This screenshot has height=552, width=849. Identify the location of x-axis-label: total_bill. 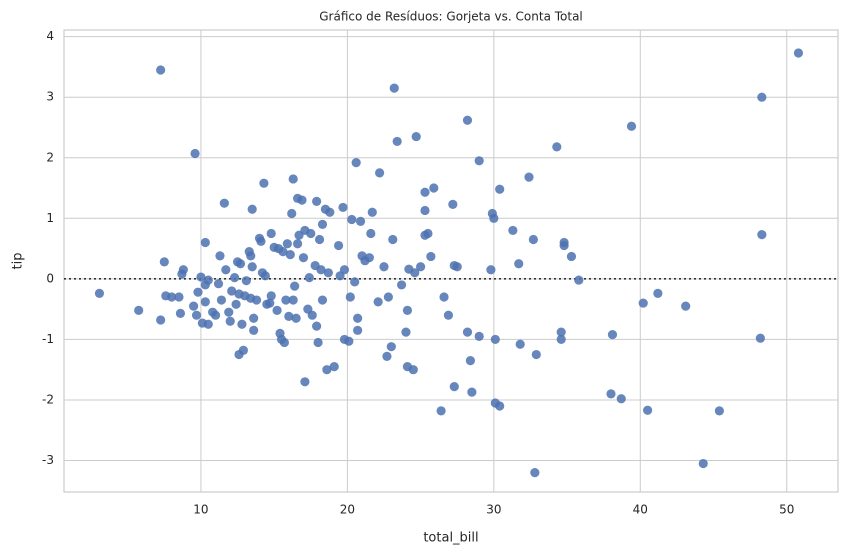
(450, 538).